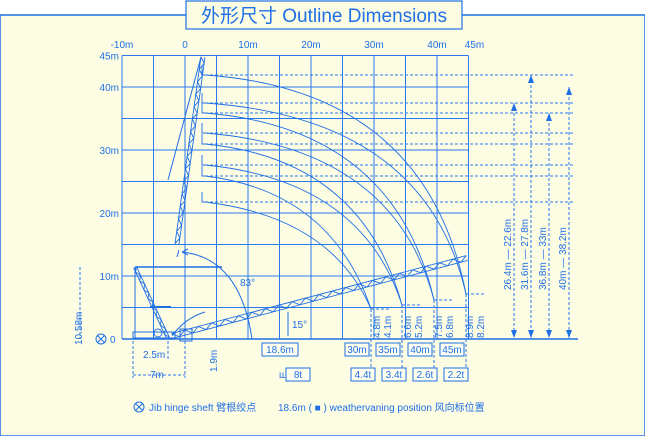 The width and height of the screenshot is (645, 436). What do you see at coordinates (543, 258) in the screenshot?
I see `max-height-label: 36.8m — 33m` at bounding box center [543, 258].